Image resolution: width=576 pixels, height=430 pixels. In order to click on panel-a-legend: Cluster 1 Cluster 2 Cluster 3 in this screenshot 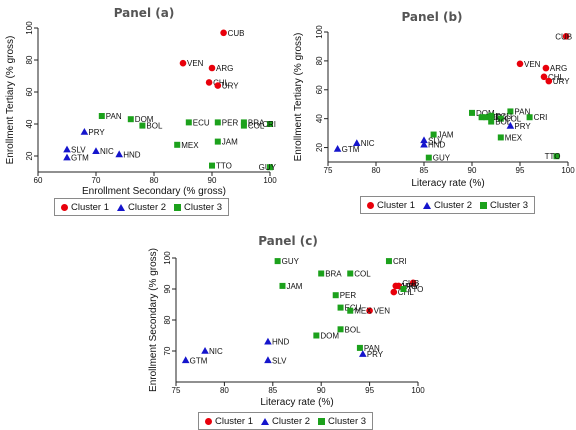, I will do `click(142, 207)`.